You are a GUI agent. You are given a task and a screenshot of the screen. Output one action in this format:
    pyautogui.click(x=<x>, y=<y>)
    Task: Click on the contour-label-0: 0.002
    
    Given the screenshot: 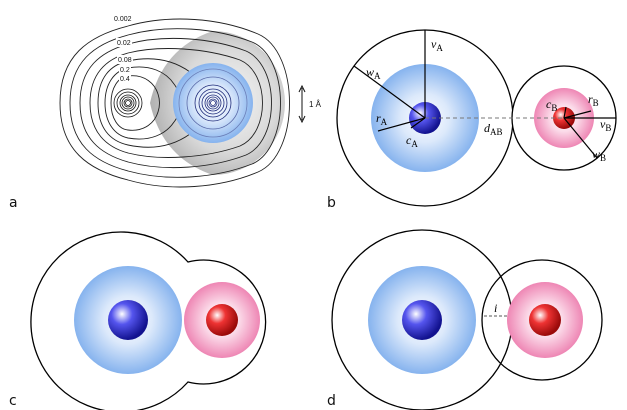 What is the action you would take?
    pyautogui.click(x=123, y=19)
    